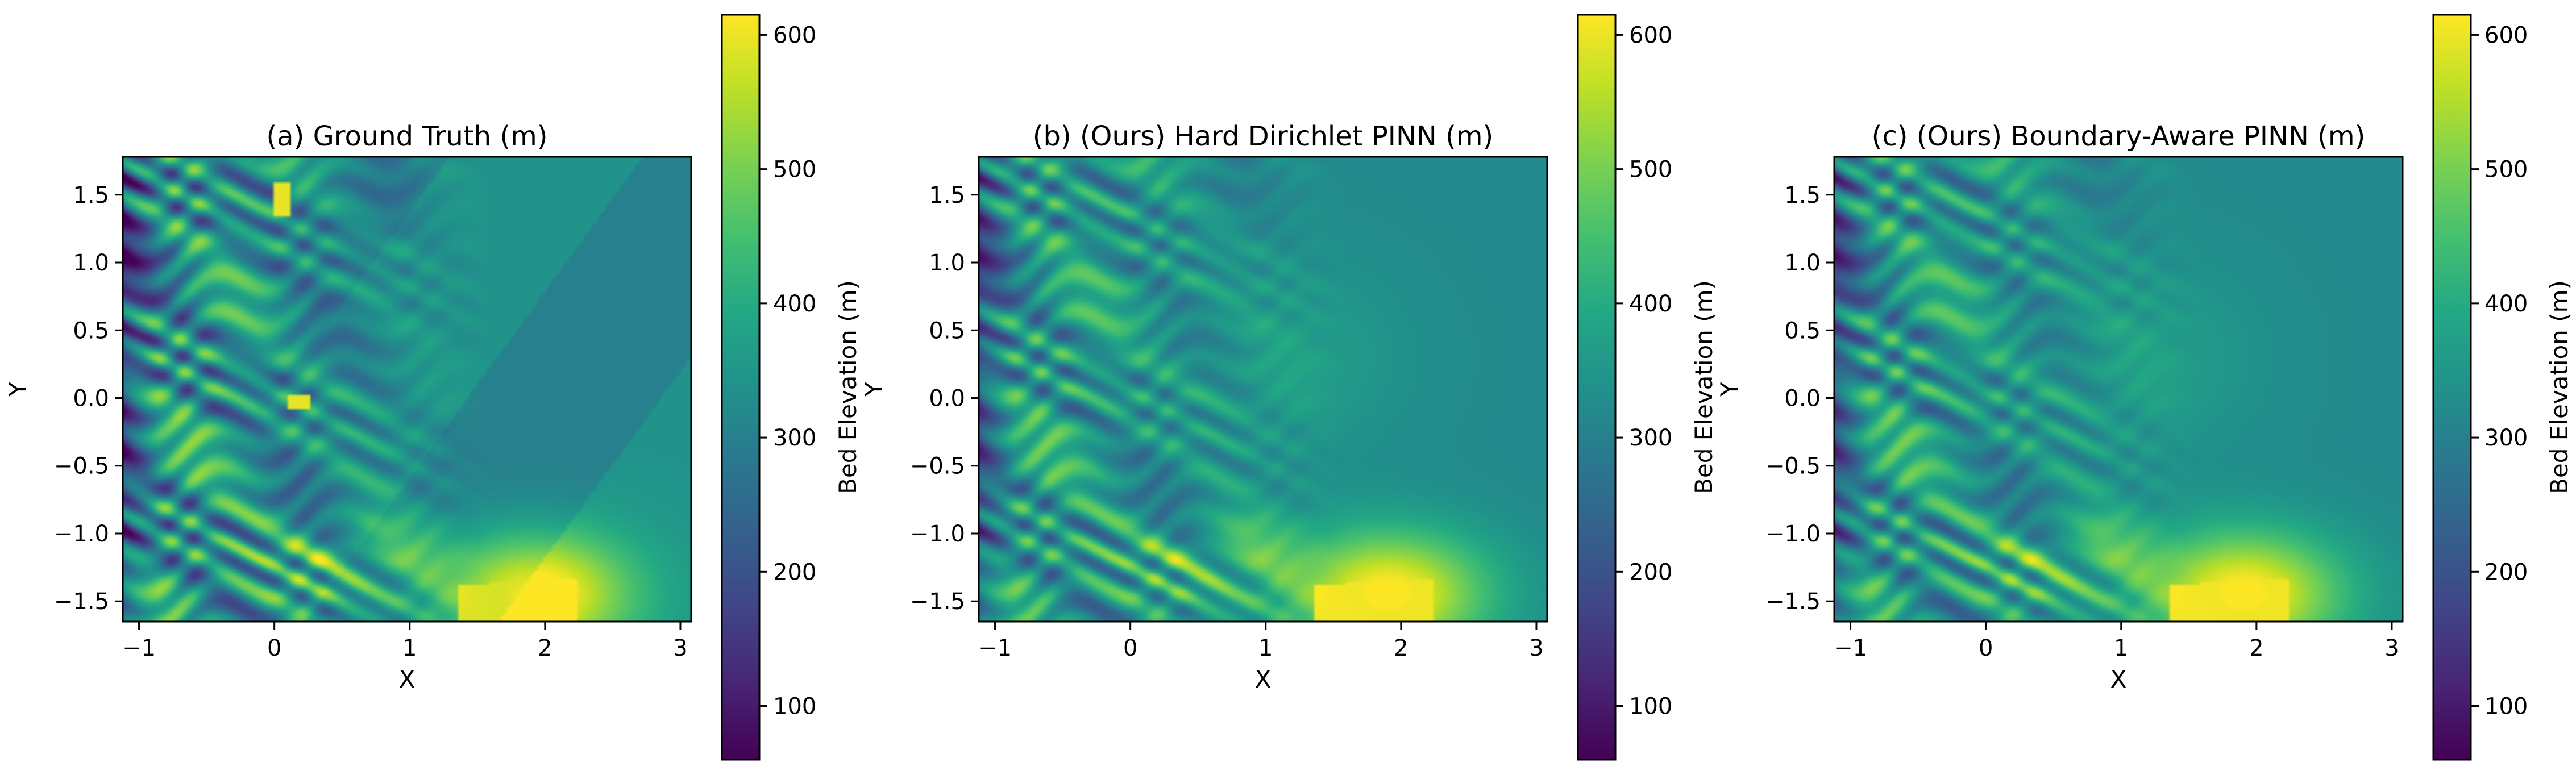  I want to click on chart-title: (b) (Ours) Hard Dirichlet PINN (m), so click(1263, 136).